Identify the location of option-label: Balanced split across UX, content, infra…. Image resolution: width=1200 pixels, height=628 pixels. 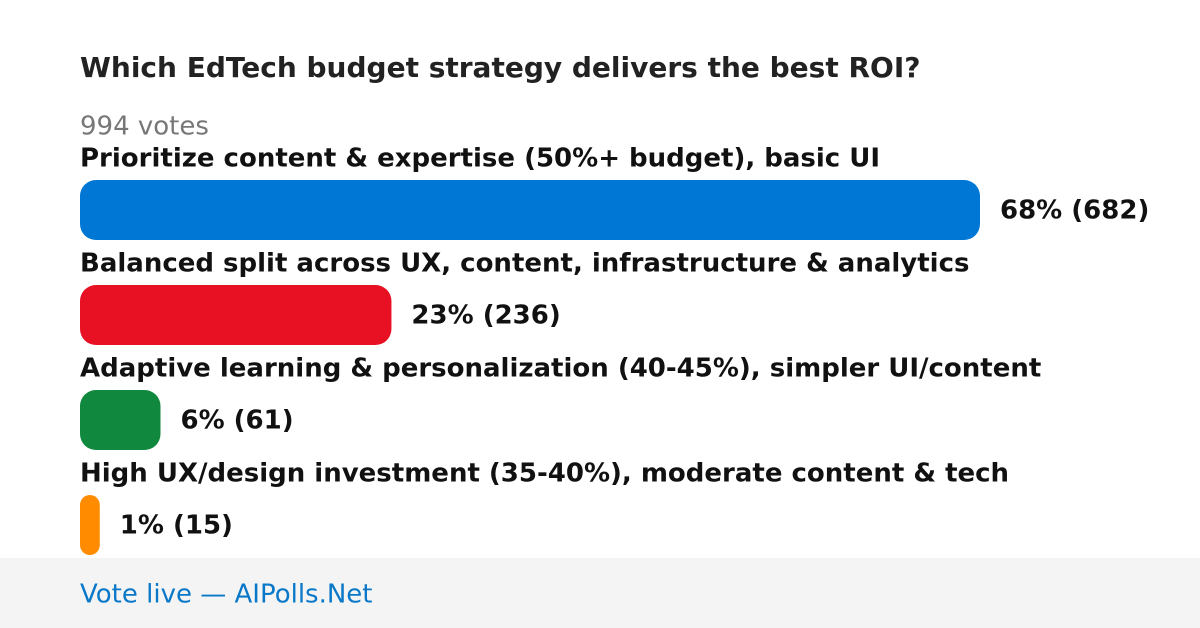
(524, 264).